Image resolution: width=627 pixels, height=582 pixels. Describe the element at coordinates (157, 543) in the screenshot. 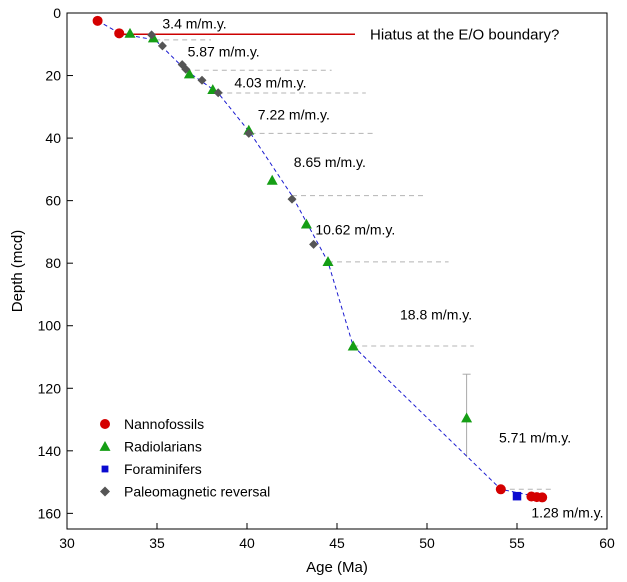

I see `x-tick-label: 35` at that location.